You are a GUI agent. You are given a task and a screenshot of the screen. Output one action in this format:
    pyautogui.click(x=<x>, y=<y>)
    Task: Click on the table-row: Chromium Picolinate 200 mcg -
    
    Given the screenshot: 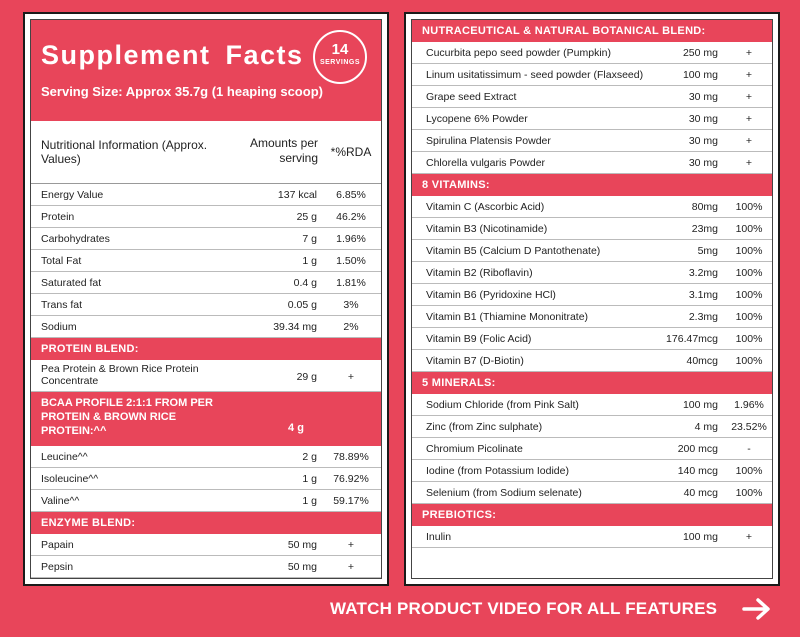 What is the action you would take?
    pyautogui.click(x=592, y=449)
    